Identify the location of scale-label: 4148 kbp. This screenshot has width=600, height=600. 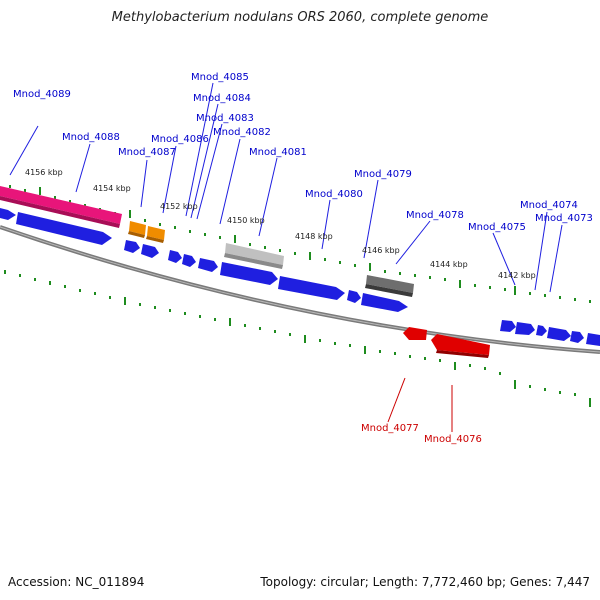
(314, 236).